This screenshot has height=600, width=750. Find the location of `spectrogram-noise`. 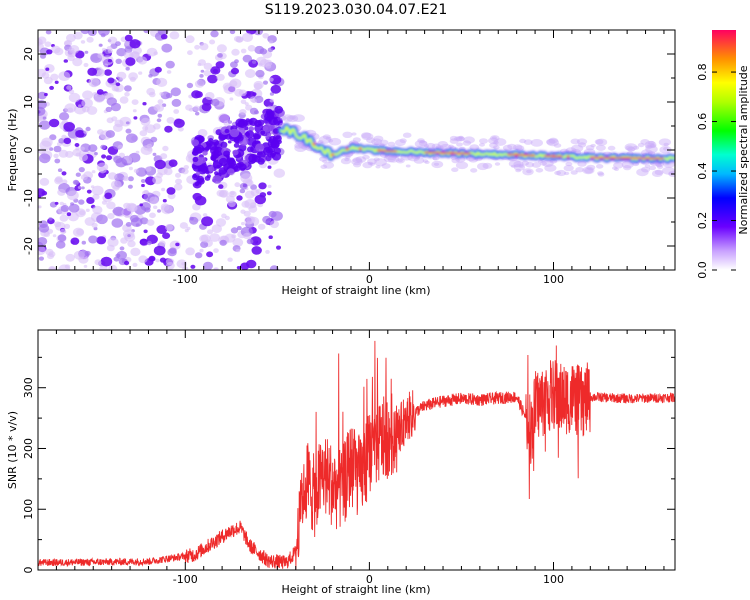

spectrogram-noise is located at coordinates (161, 150).